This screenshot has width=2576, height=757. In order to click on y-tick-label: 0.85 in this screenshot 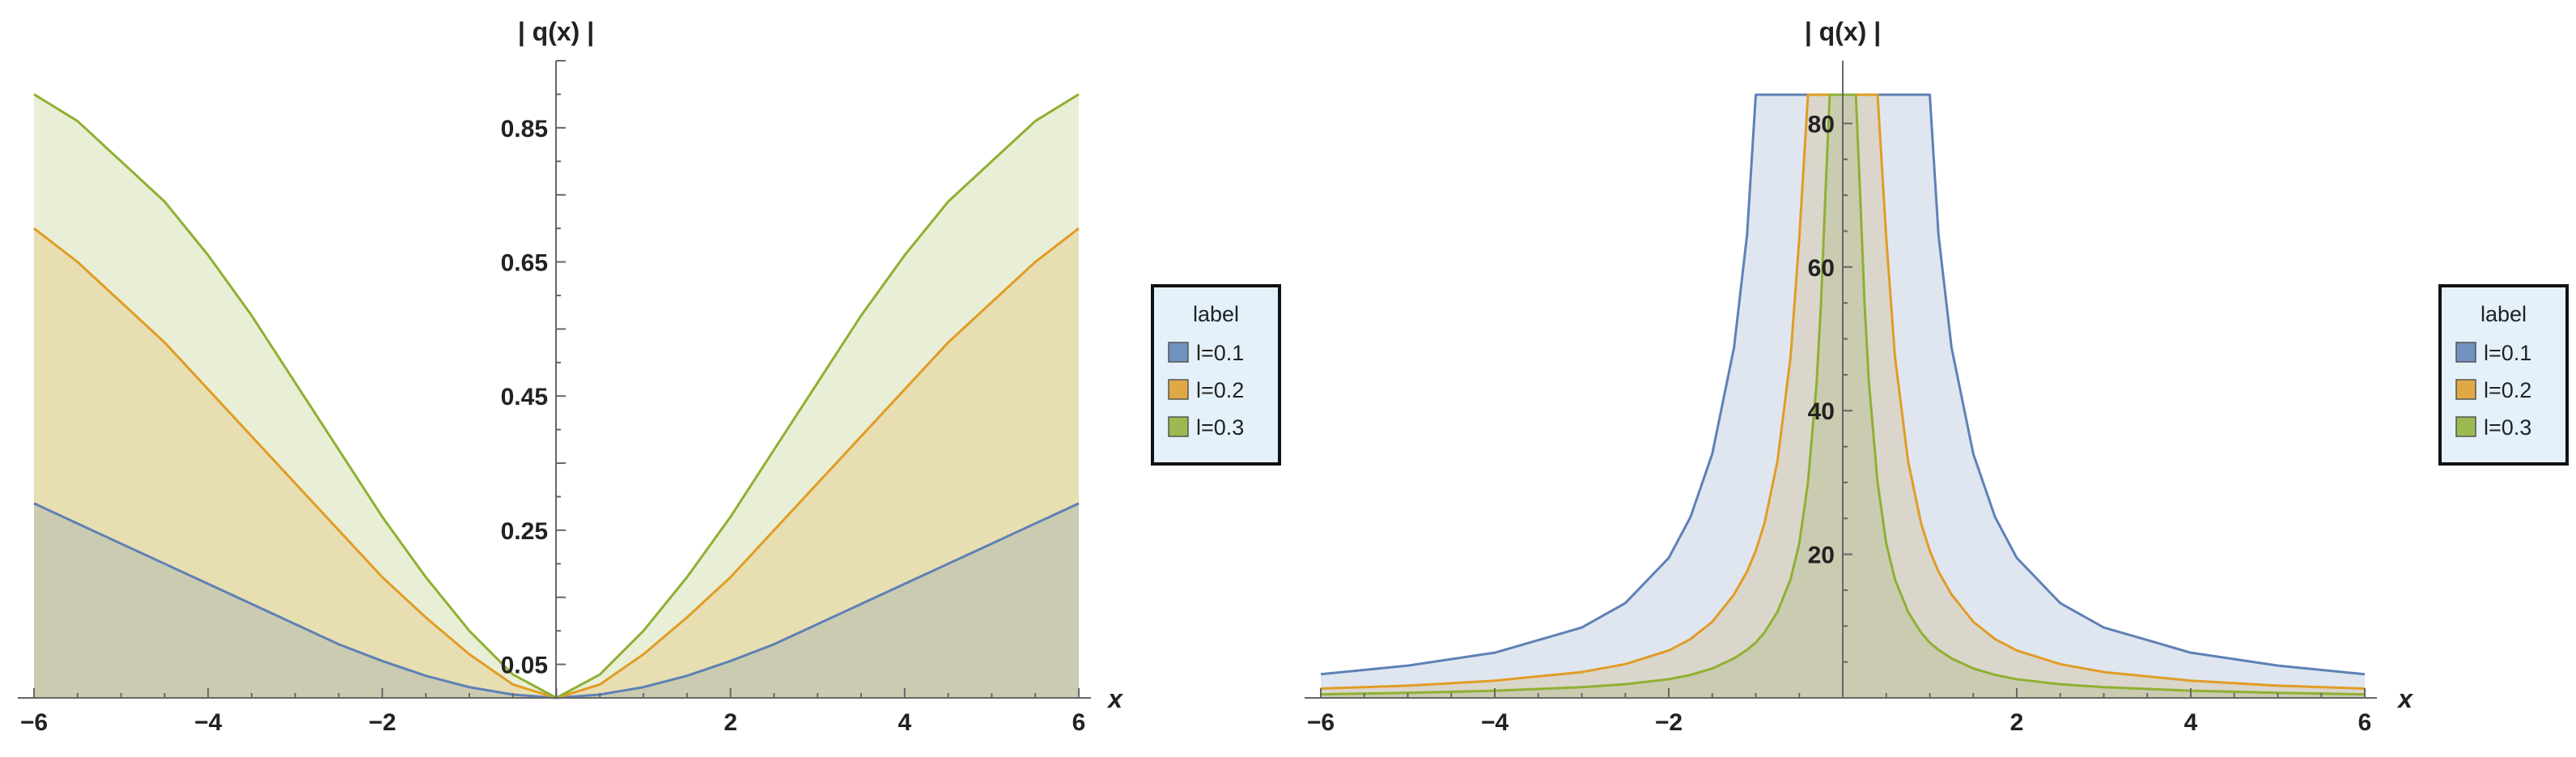, I will do `click(524, 129)`.